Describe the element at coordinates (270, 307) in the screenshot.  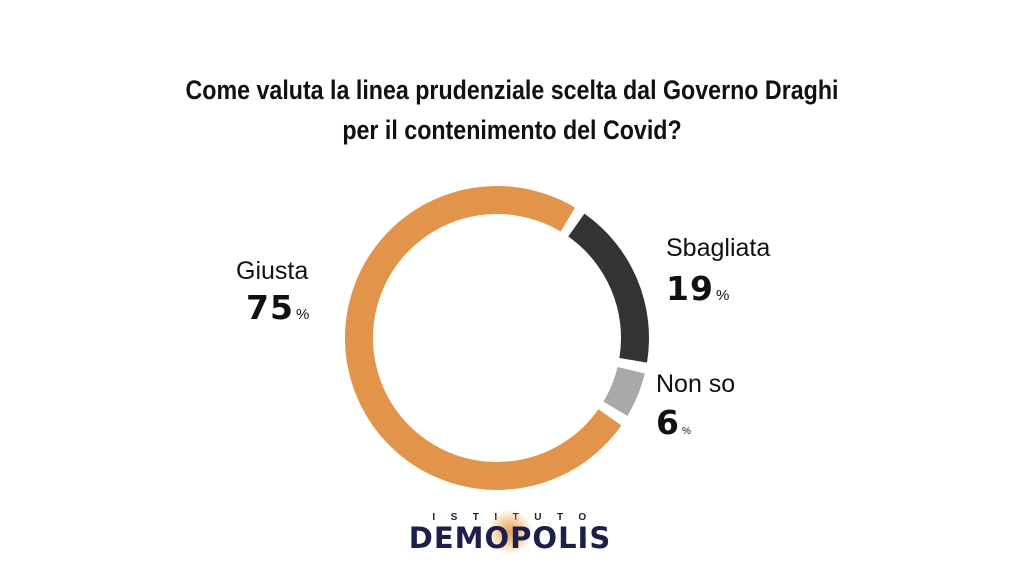
I see `value-label-giusta: 75` at that location.